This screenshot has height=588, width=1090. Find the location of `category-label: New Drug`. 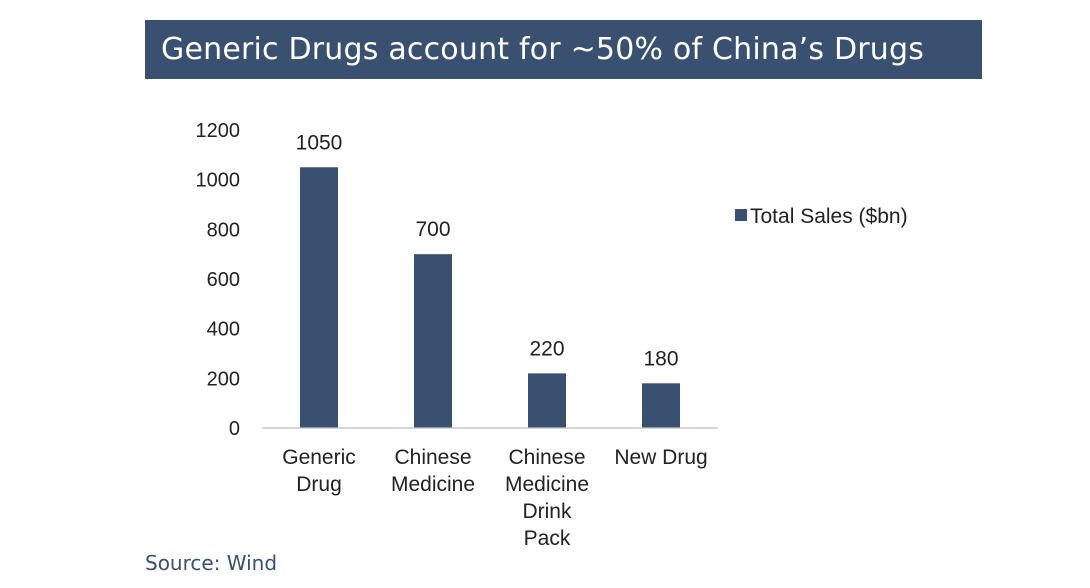

category-label: New Drug is located at coordinates (660, 457).